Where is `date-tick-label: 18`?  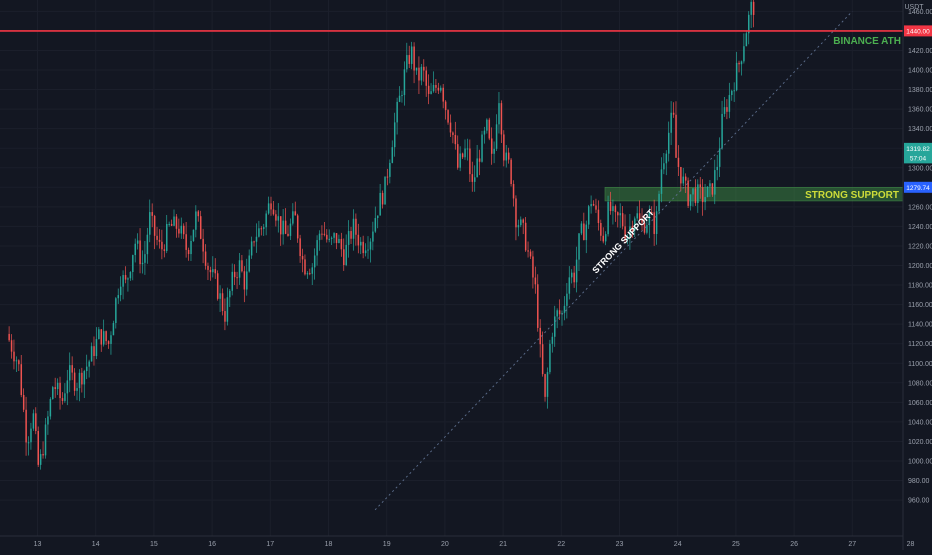
date-tick-label: 18 is located at coordinates (329, 544).